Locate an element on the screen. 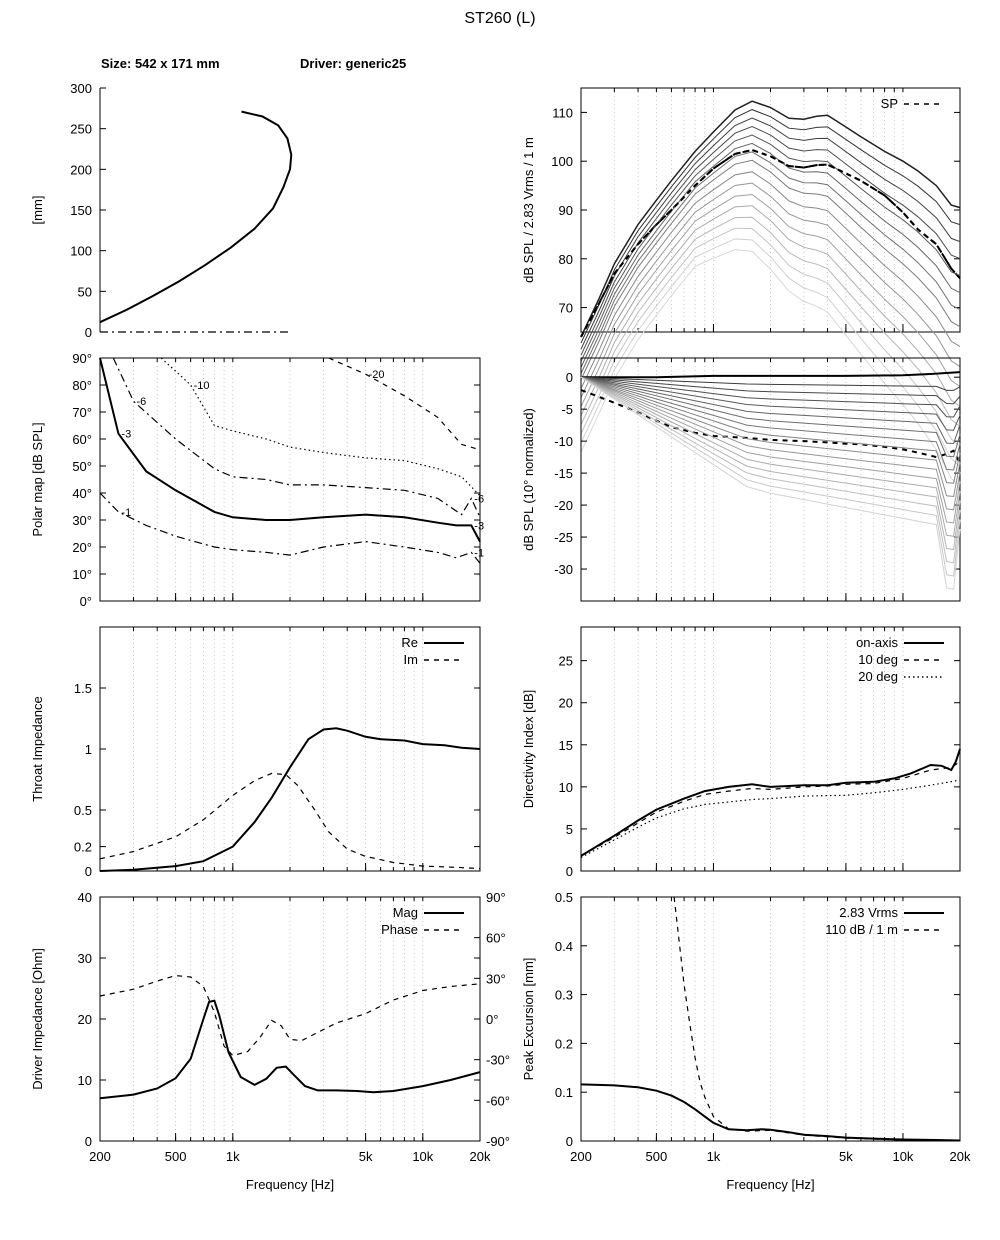 The image size is (1000, 1240). y-axis-label: dB SPL (10° normalized) is located at coordinates (528, 479).